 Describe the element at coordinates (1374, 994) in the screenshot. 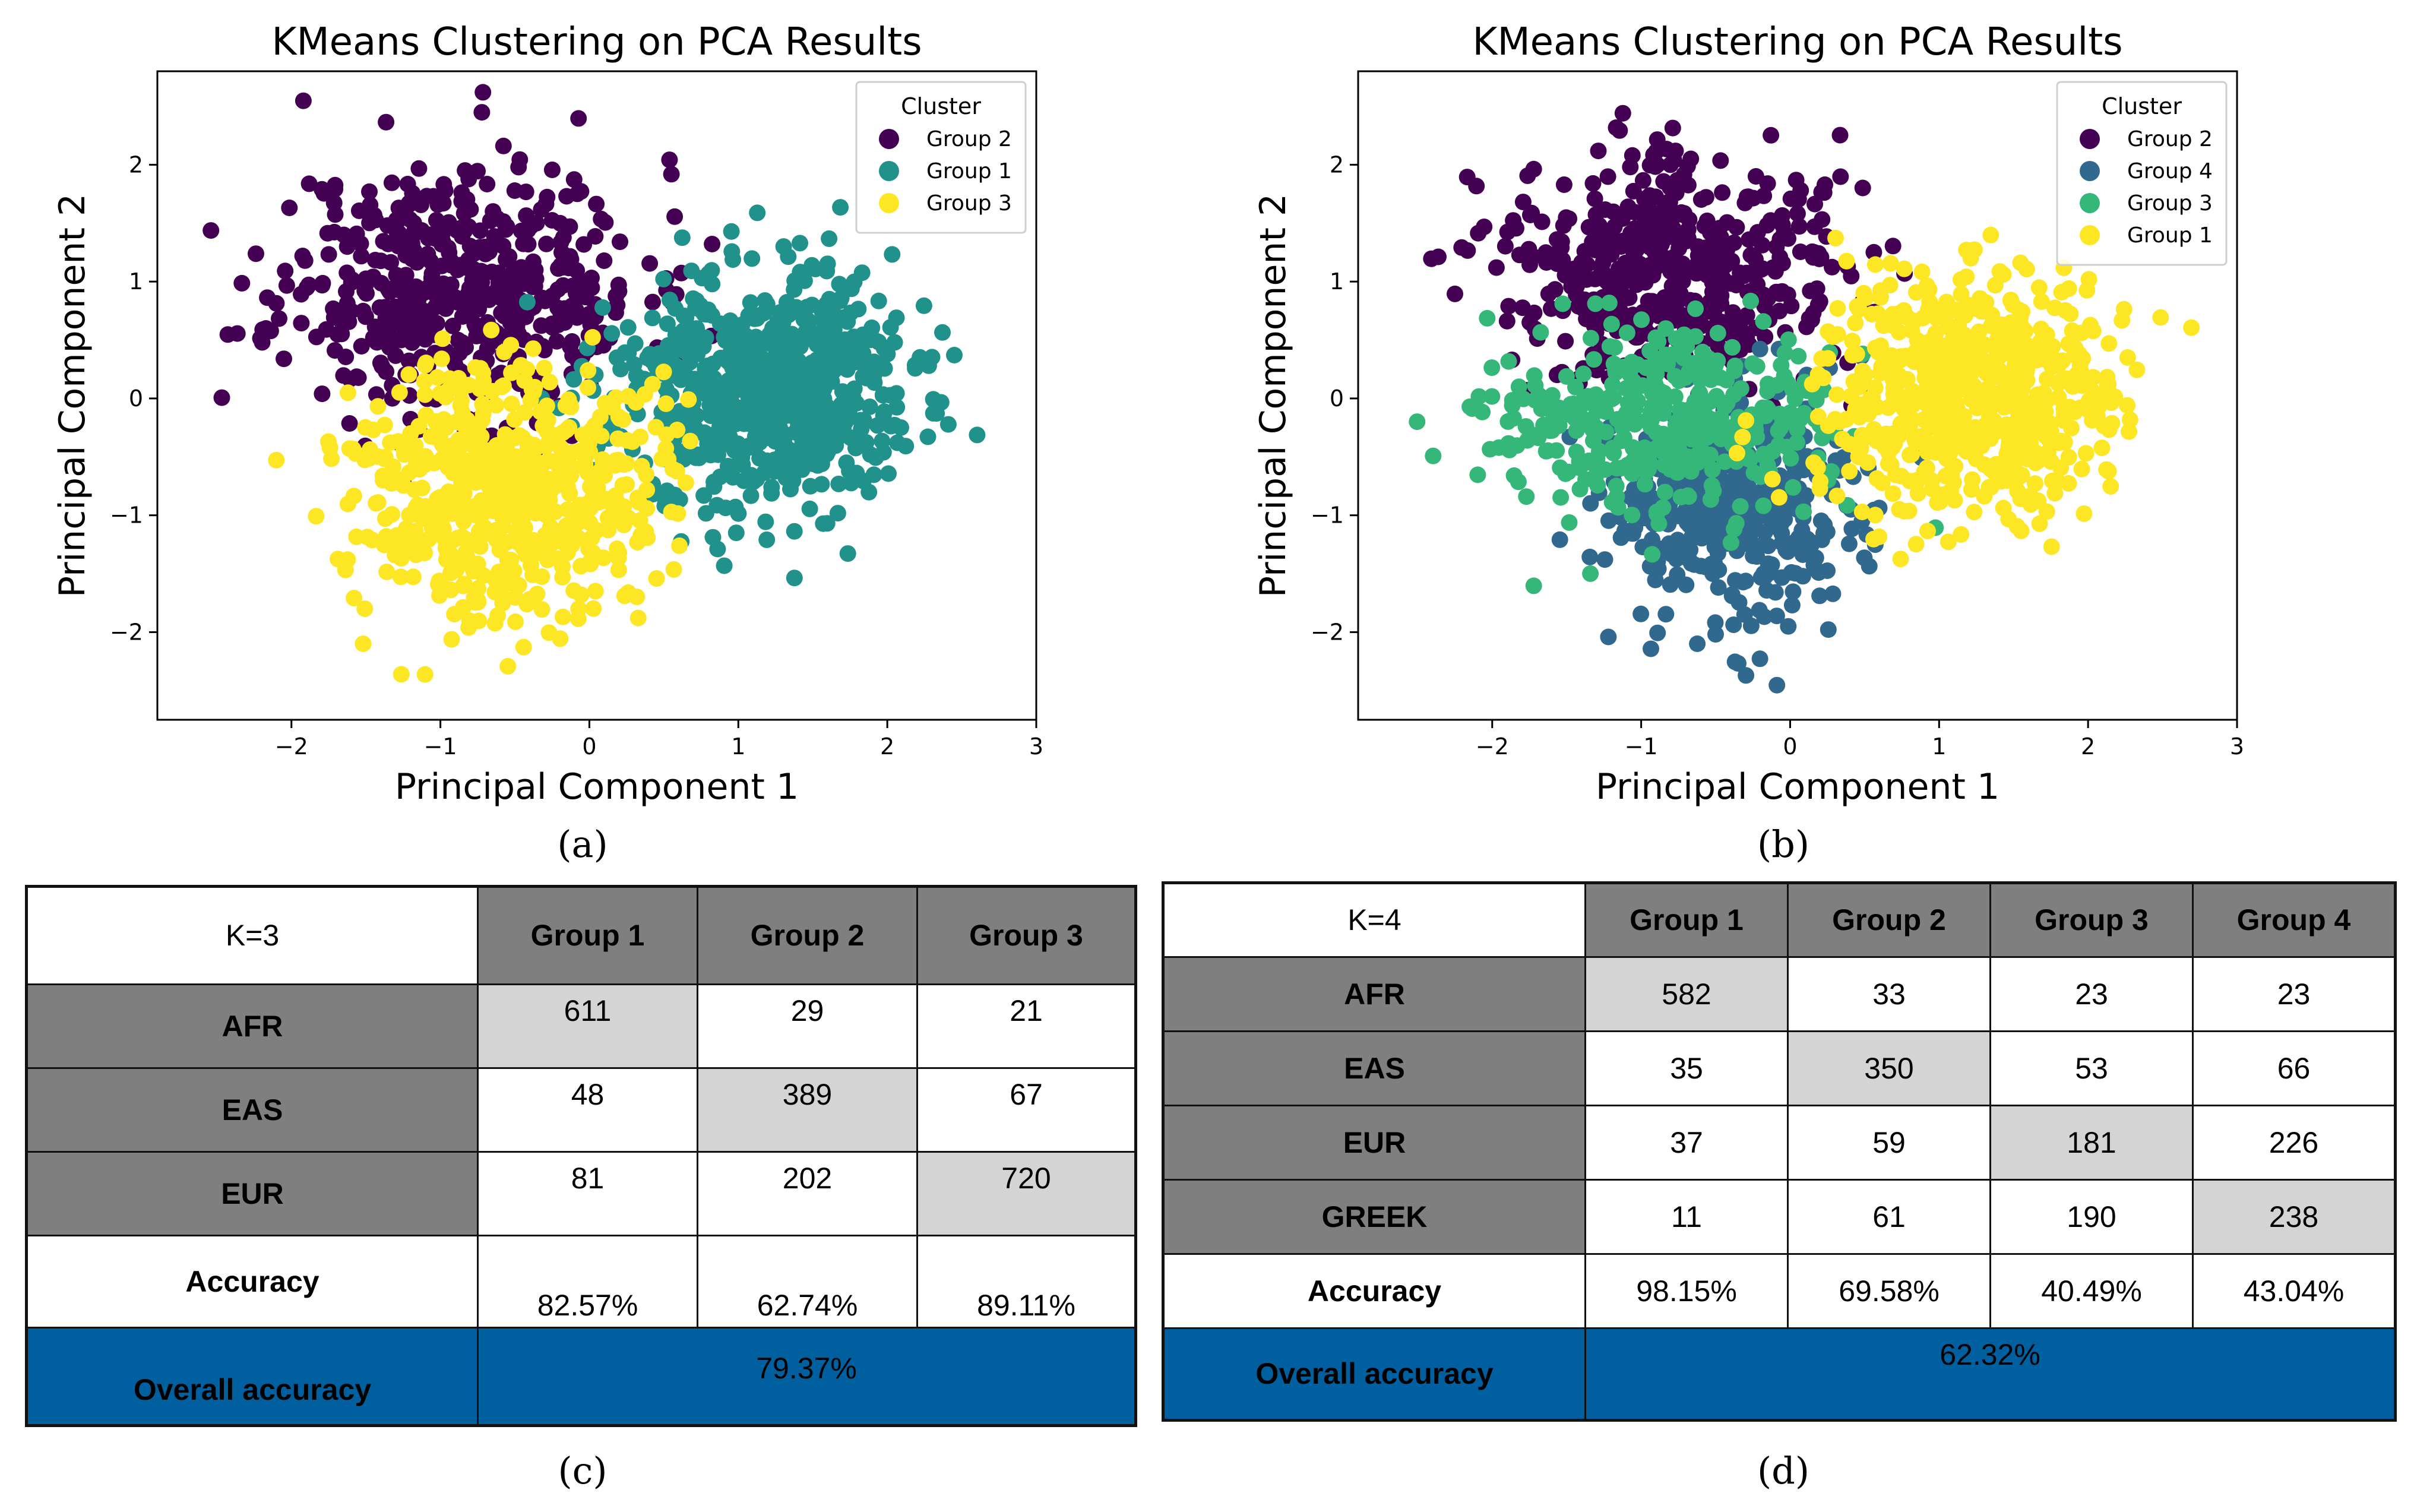

I see `row-header: AFR` at that location.